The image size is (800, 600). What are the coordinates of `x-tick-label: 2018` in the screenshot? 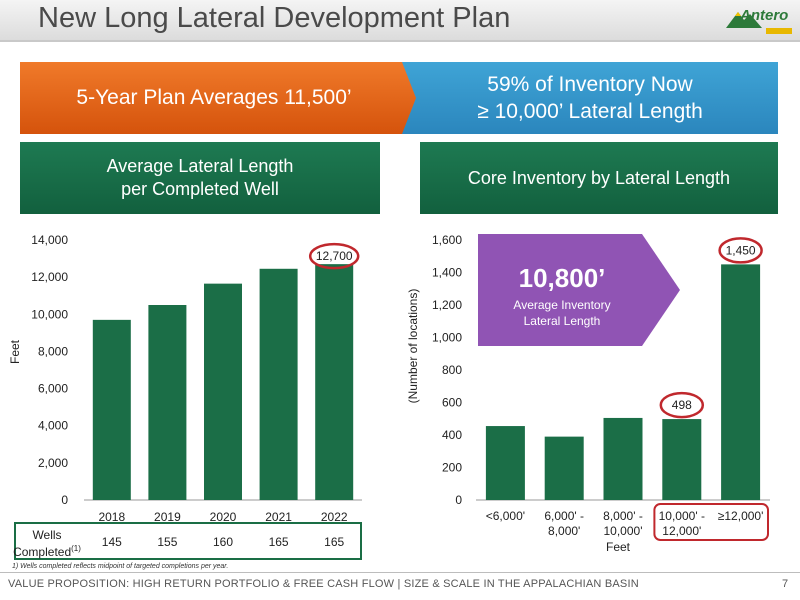 It's located at (111, 517).